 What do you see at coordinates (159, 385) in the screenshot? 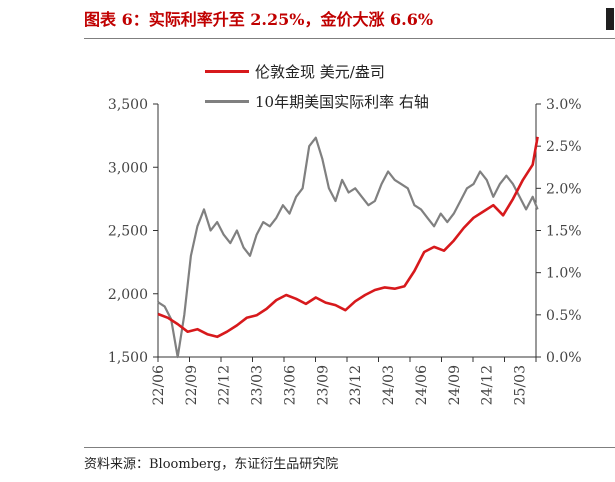
I see `x-tick-label: 22/06` at bounding box center [159, 385].